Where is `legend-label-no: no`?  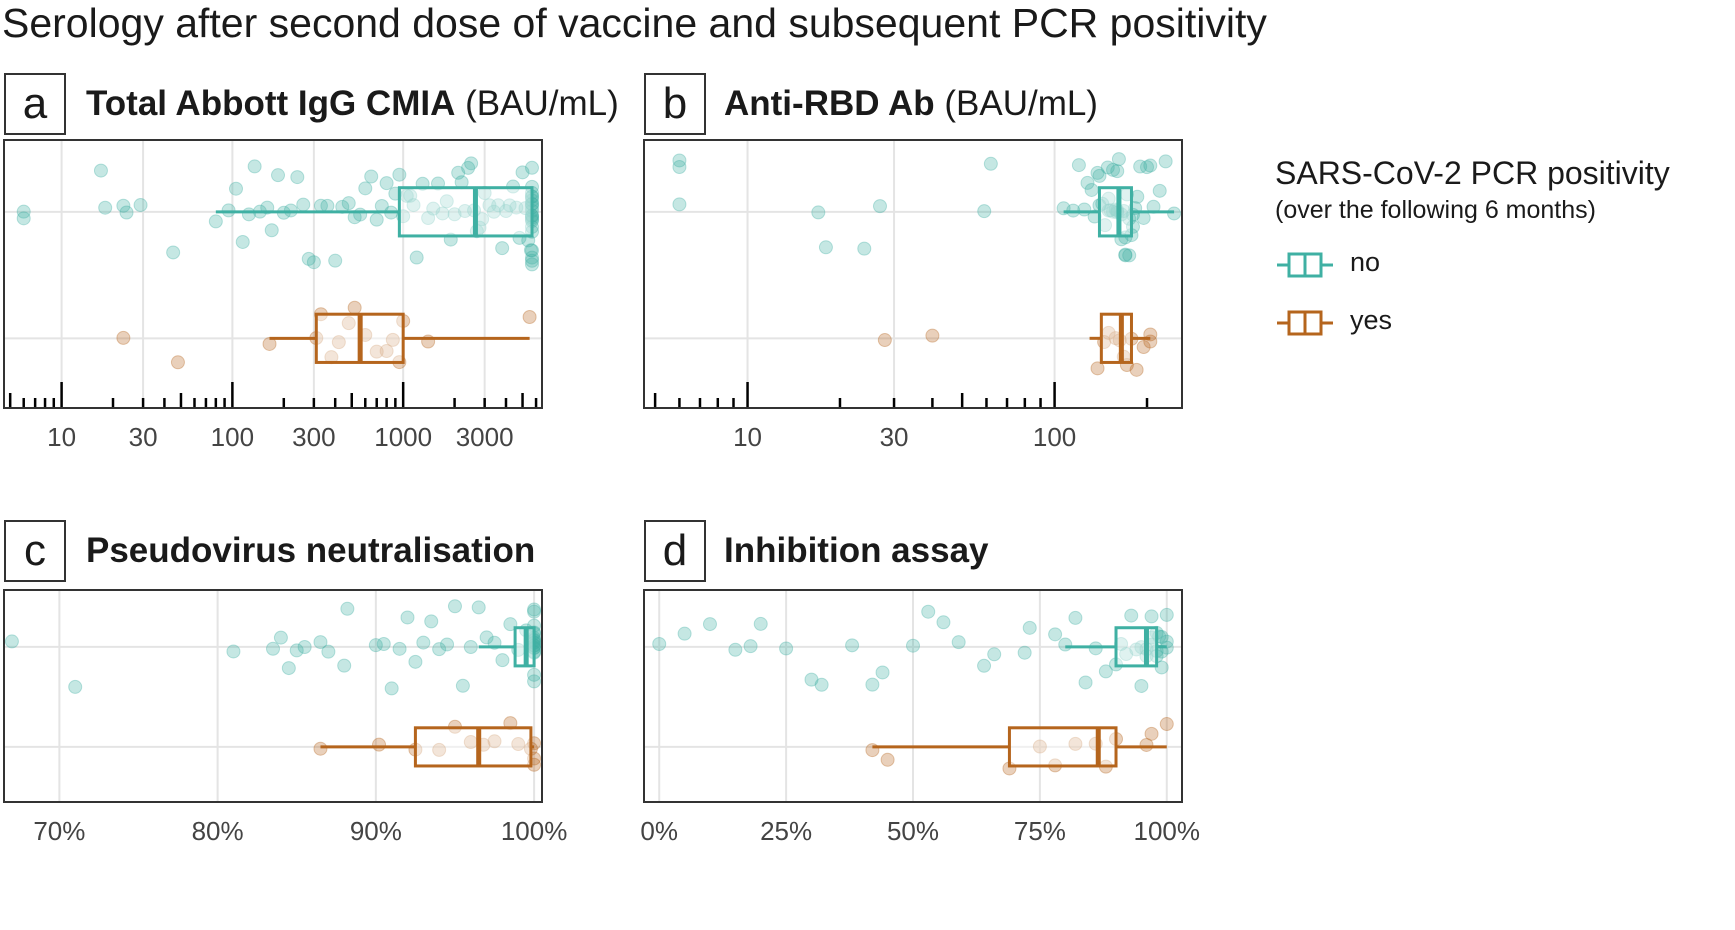
legend-label-no: no is located at coordinates (1365, 262).